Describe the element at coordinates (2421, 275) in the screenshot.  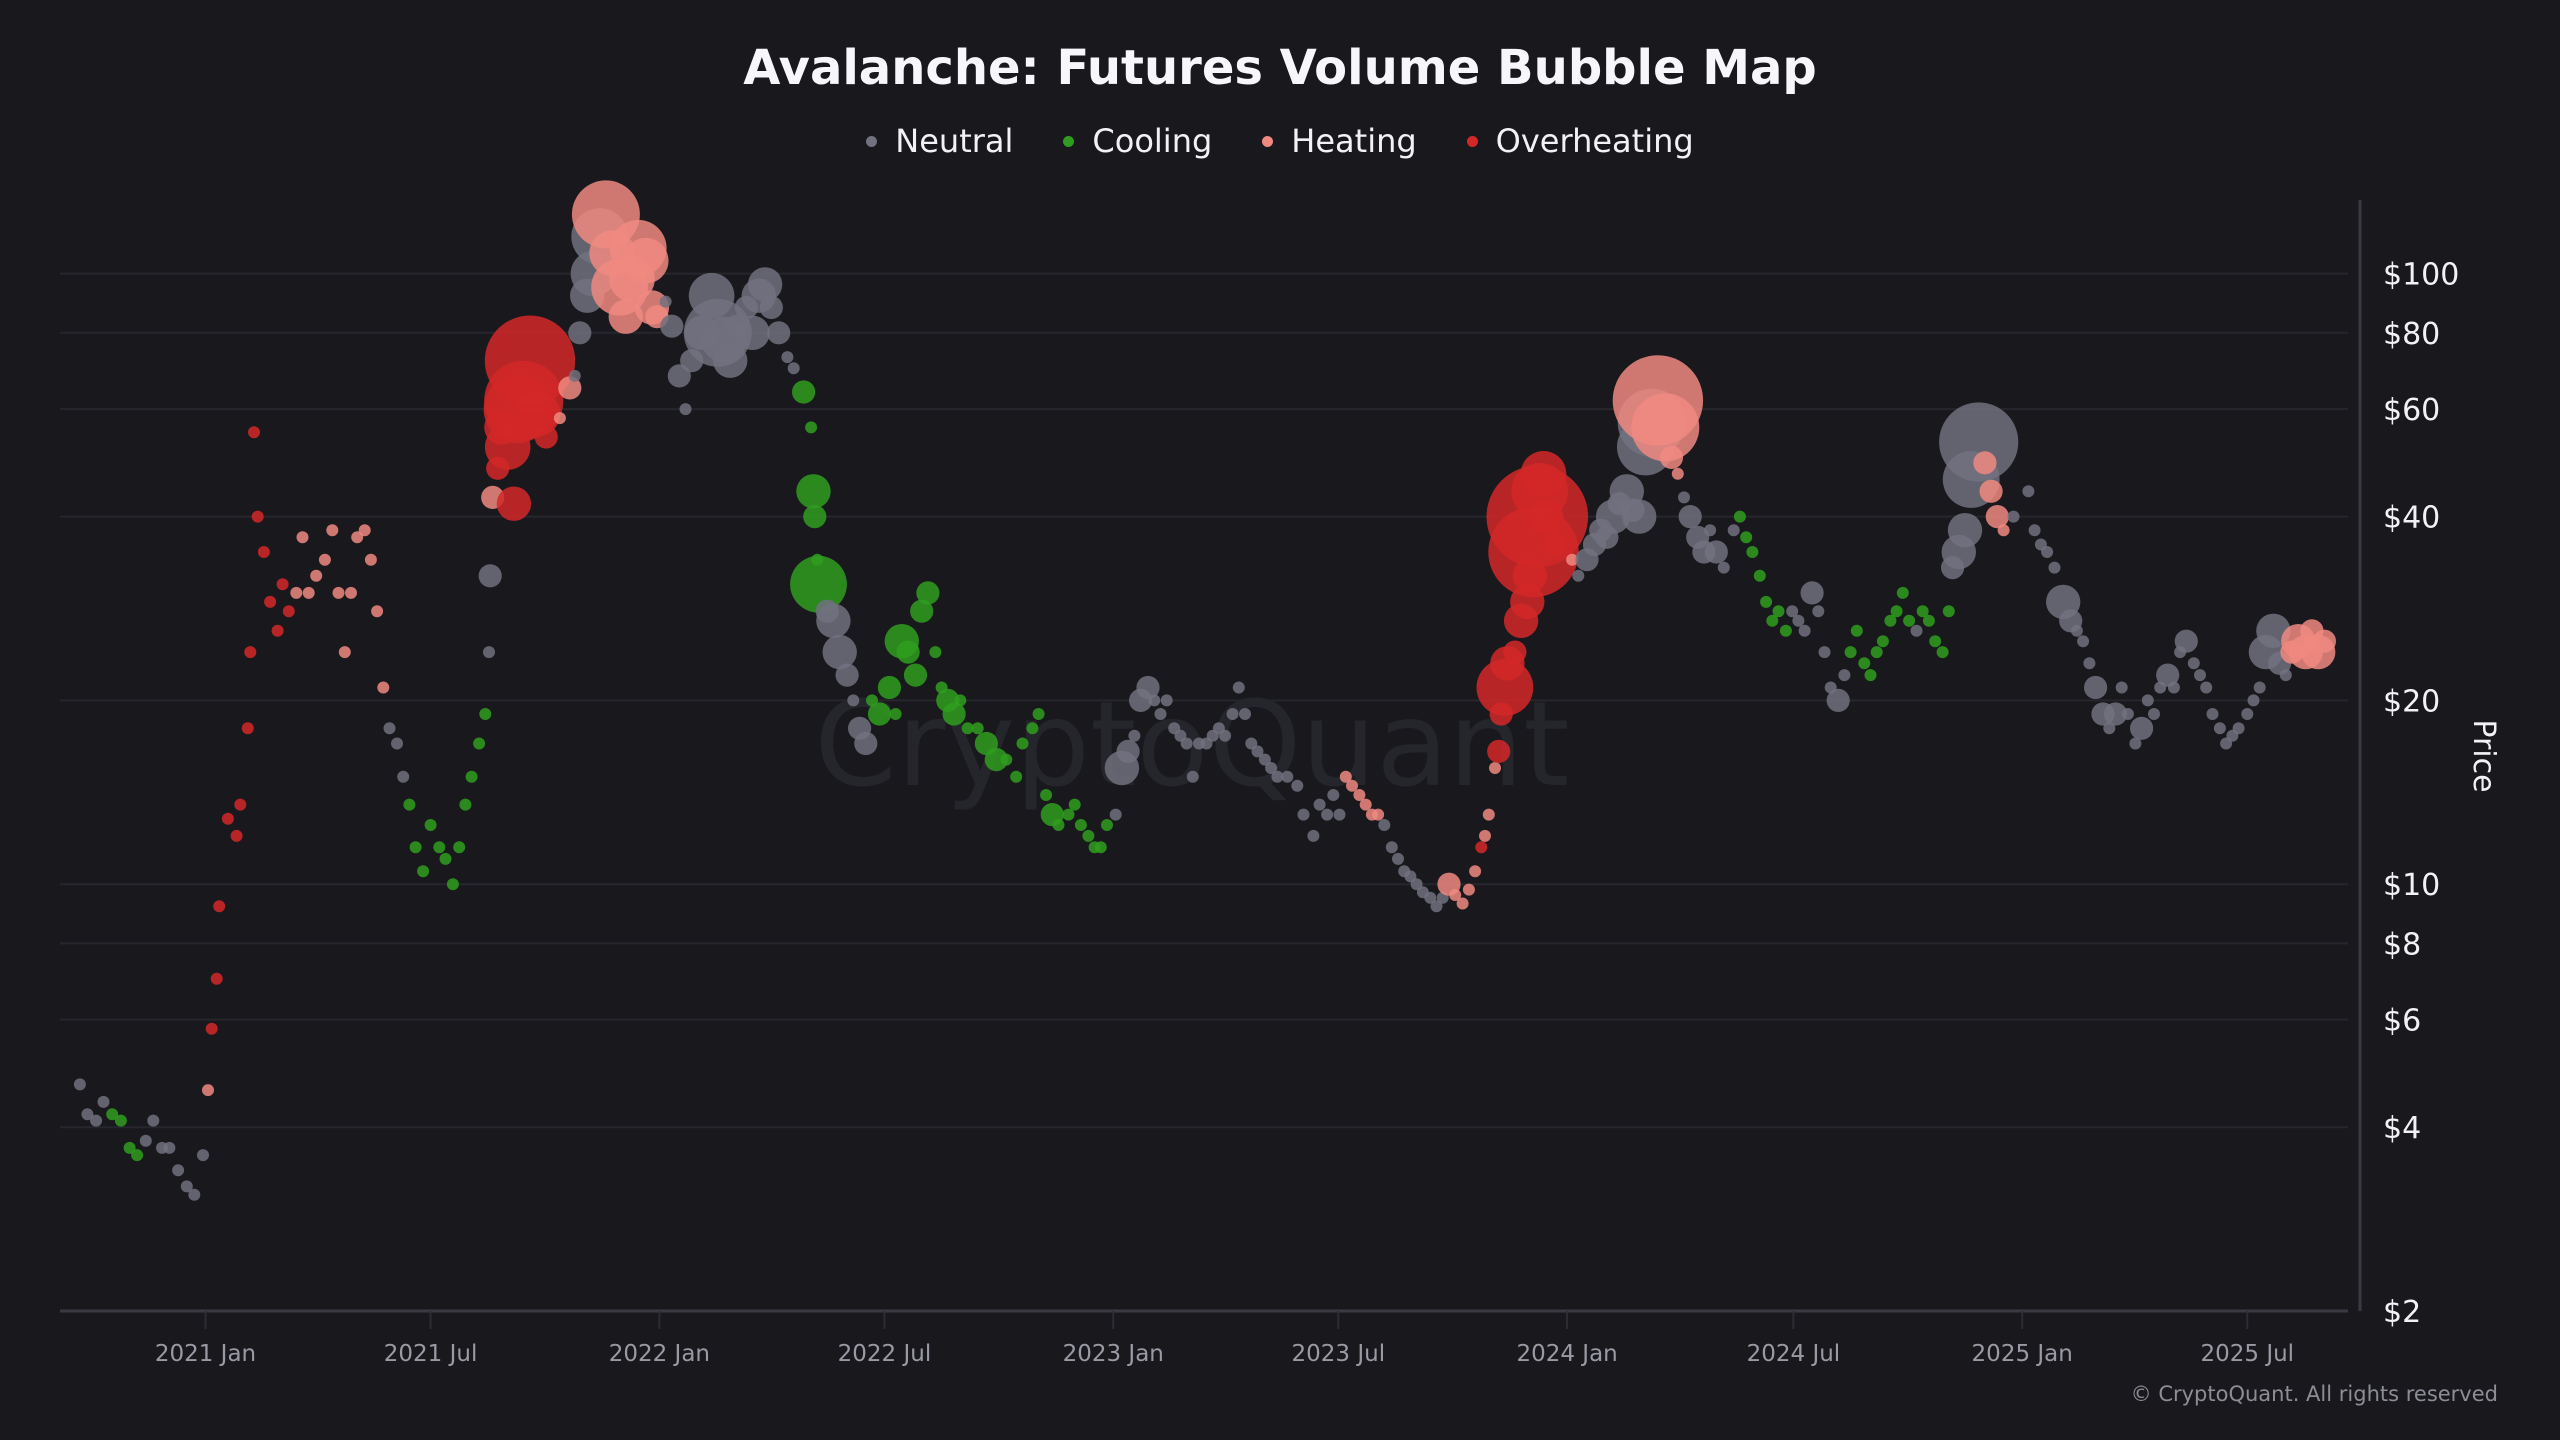
I see `y-tick-label: $100` at that location.